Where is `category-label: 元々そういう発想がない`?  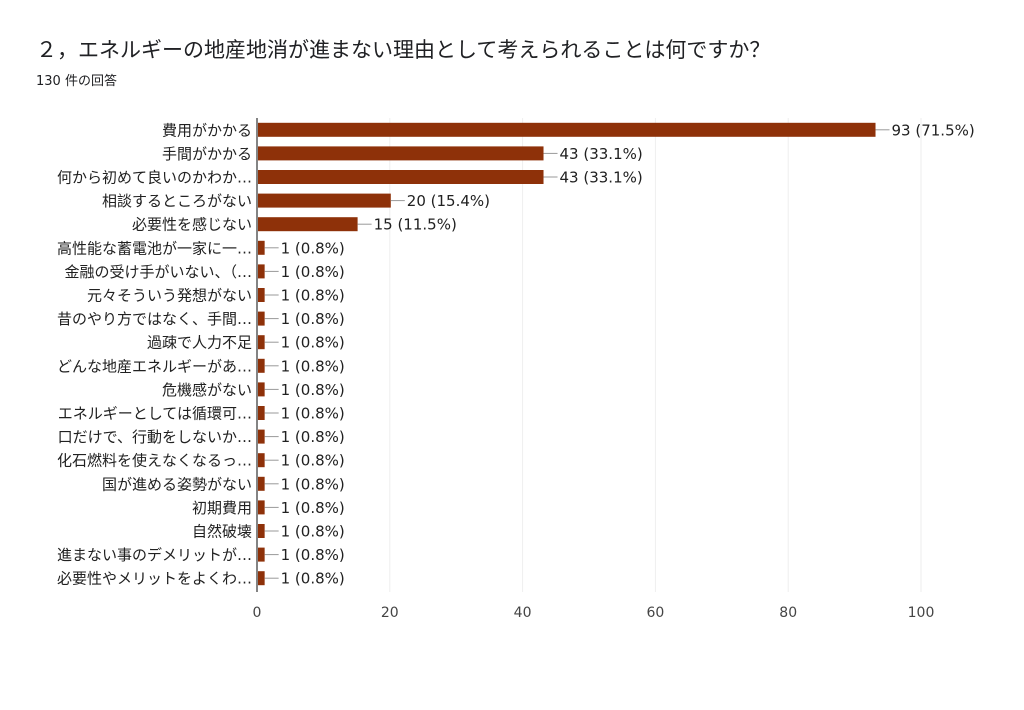
category-label: 元々そういう発想がない is located at coordinates (169, 296).